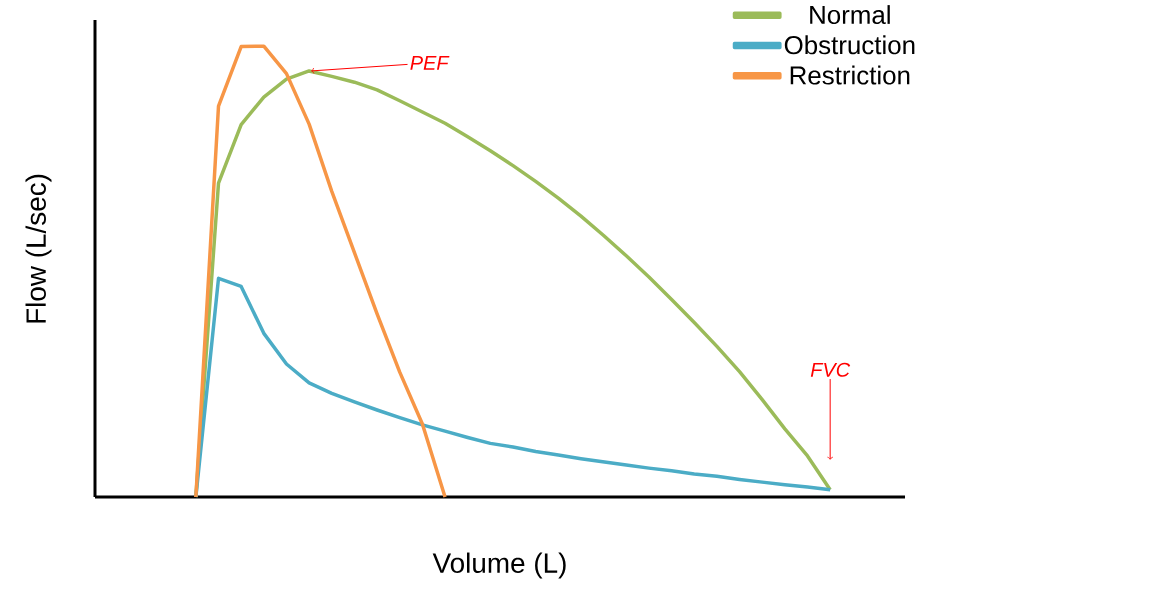 This screenshot has width=1173, height=599. Describe the element at coordinates (499, 565) in the screenshot. I see `x-axis-title: Volume (L)` at that location.